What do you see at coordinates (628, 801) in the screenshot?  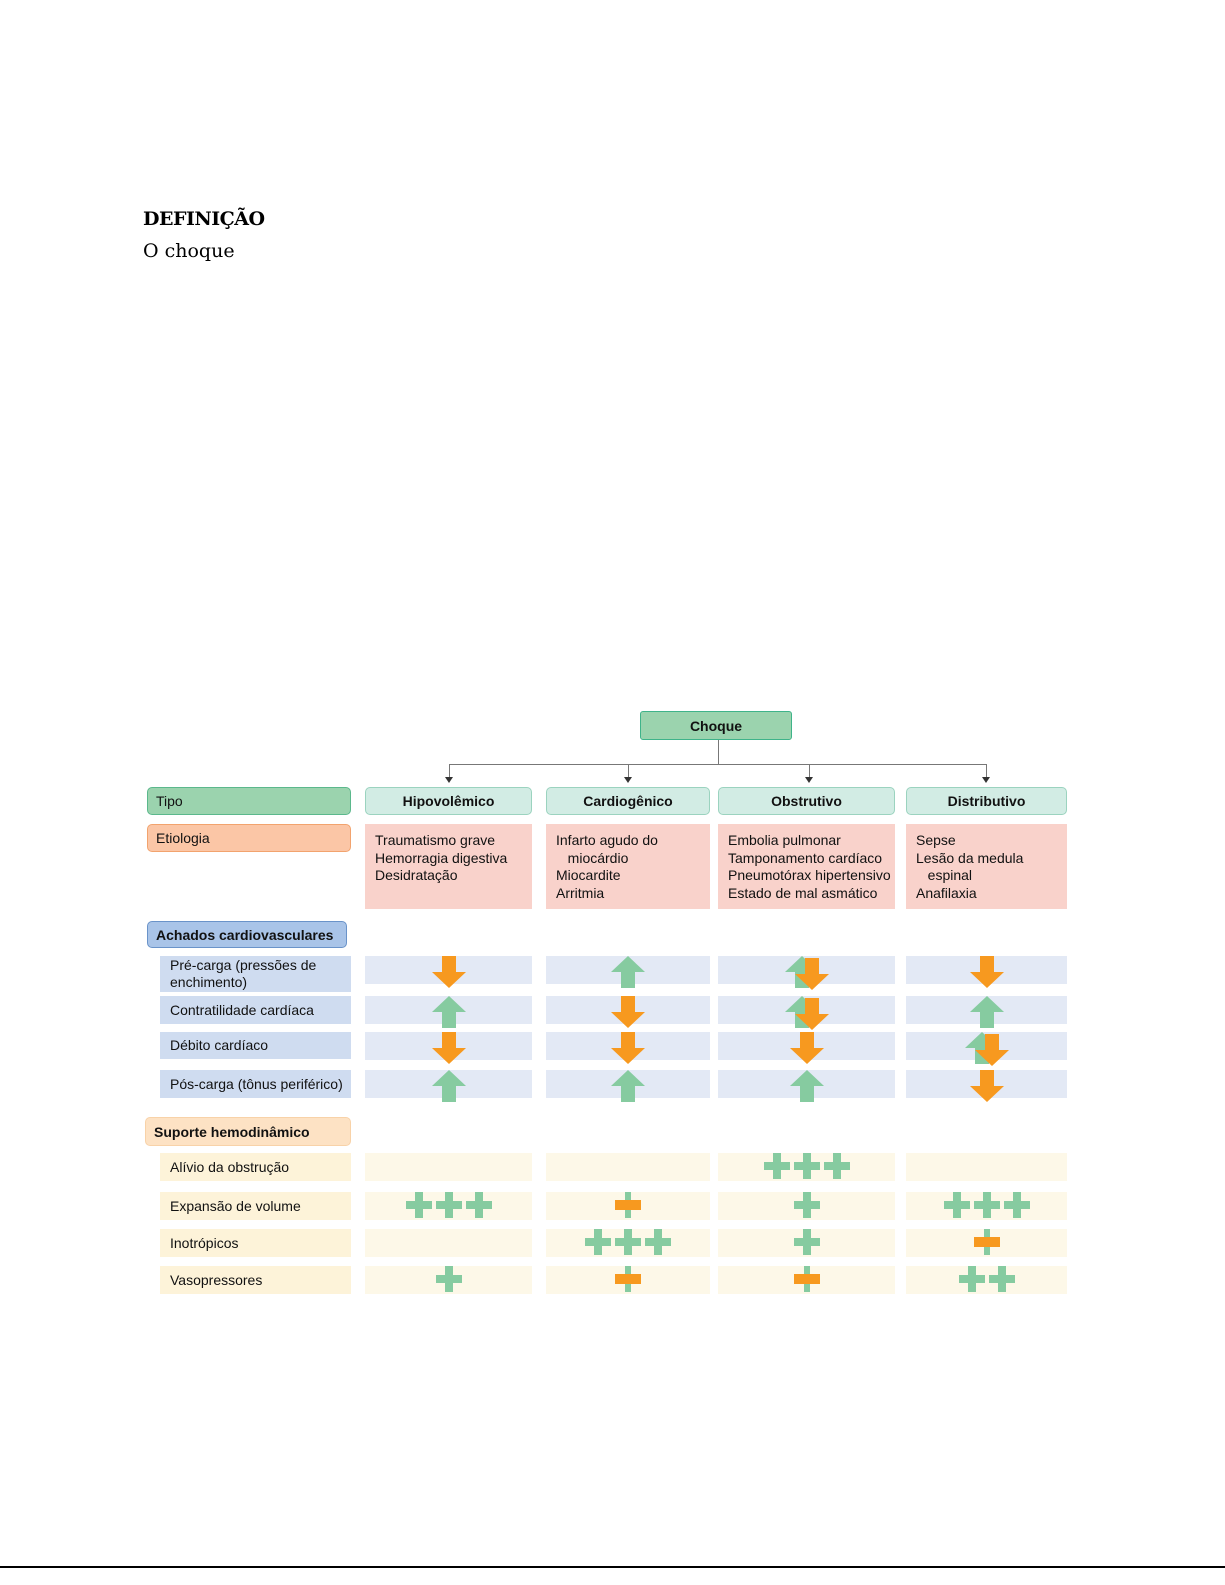 I see `type-1: Cardiogênico` at bounding box center [628, 801].